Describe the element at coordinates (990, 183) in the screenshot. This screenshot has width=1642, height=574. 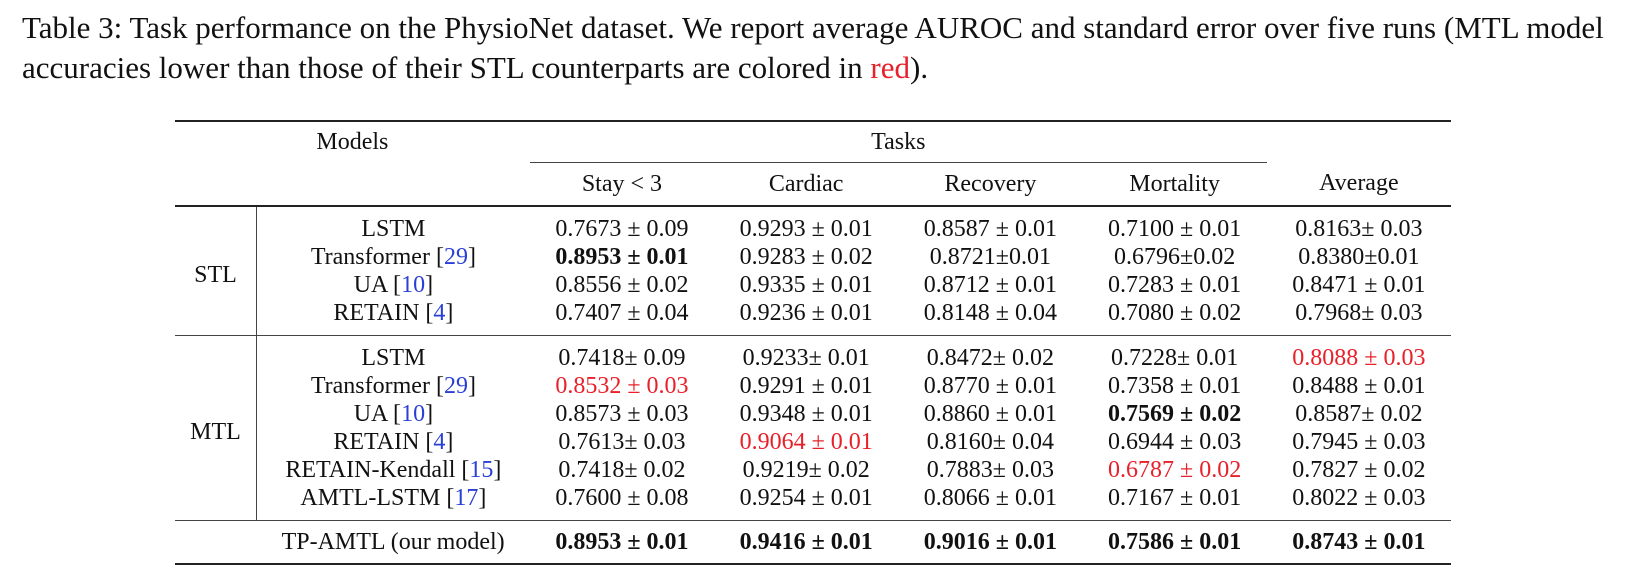
I see `col-recovery: Recovery` at that location.